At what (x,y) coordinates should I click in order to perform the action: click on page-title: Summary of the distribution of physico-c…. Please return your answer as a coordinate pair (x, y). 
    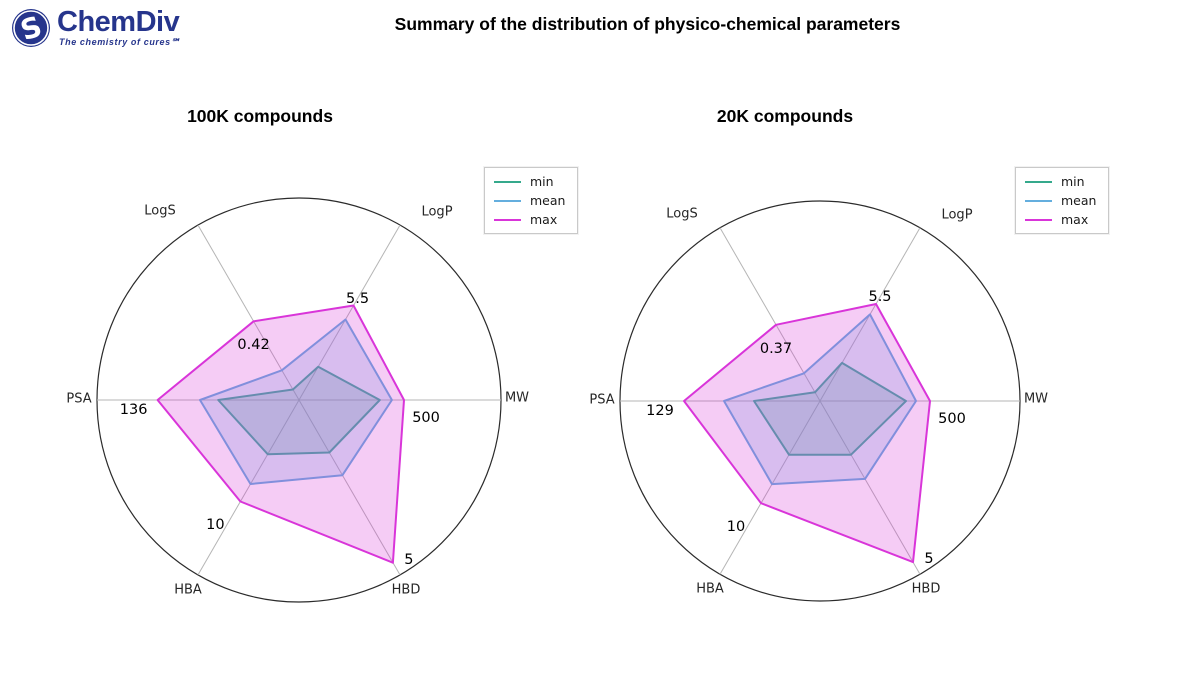
    Looking at the image, I should click on (647, 24).